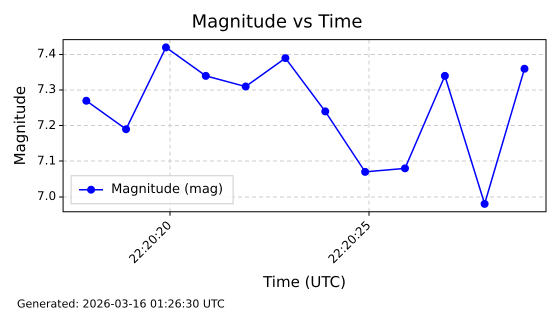 This screenshot has width=560, height=314. Describe the element at coordinates (19, 126) in the screenshot. I see `y-axis-title: Magnitude` at that location.